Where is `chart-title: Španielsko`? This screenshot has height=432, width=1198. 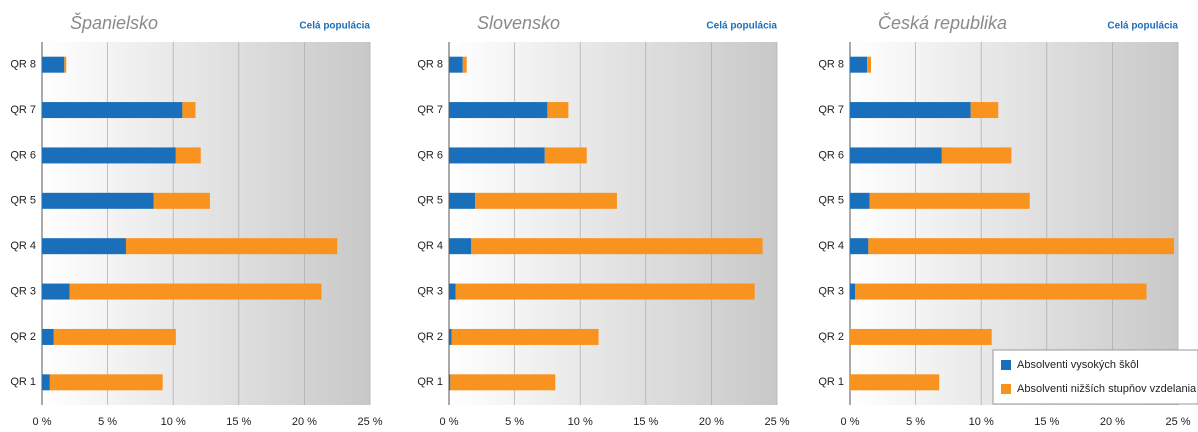 chart-title: Španielsko is located at coordinates (114, 22).